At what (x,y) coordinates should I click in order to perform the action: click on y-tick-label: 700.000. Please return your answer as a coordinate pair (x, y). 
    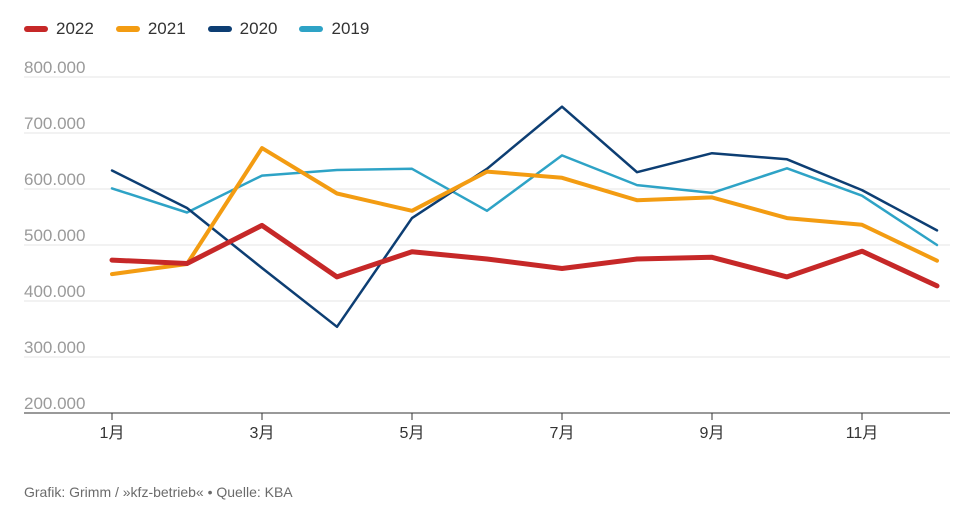
    Looking at the image, I should click on (54, 123).